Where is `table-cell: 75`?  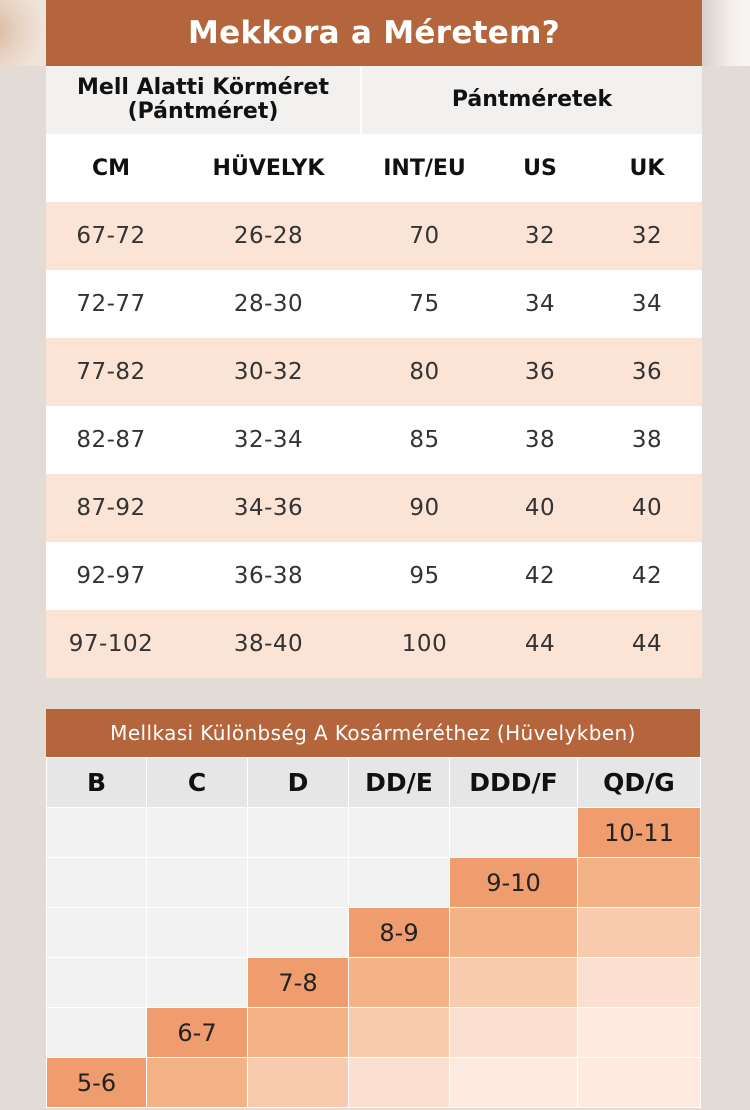
table-cell: 75 is located at coordinates (424, 304).